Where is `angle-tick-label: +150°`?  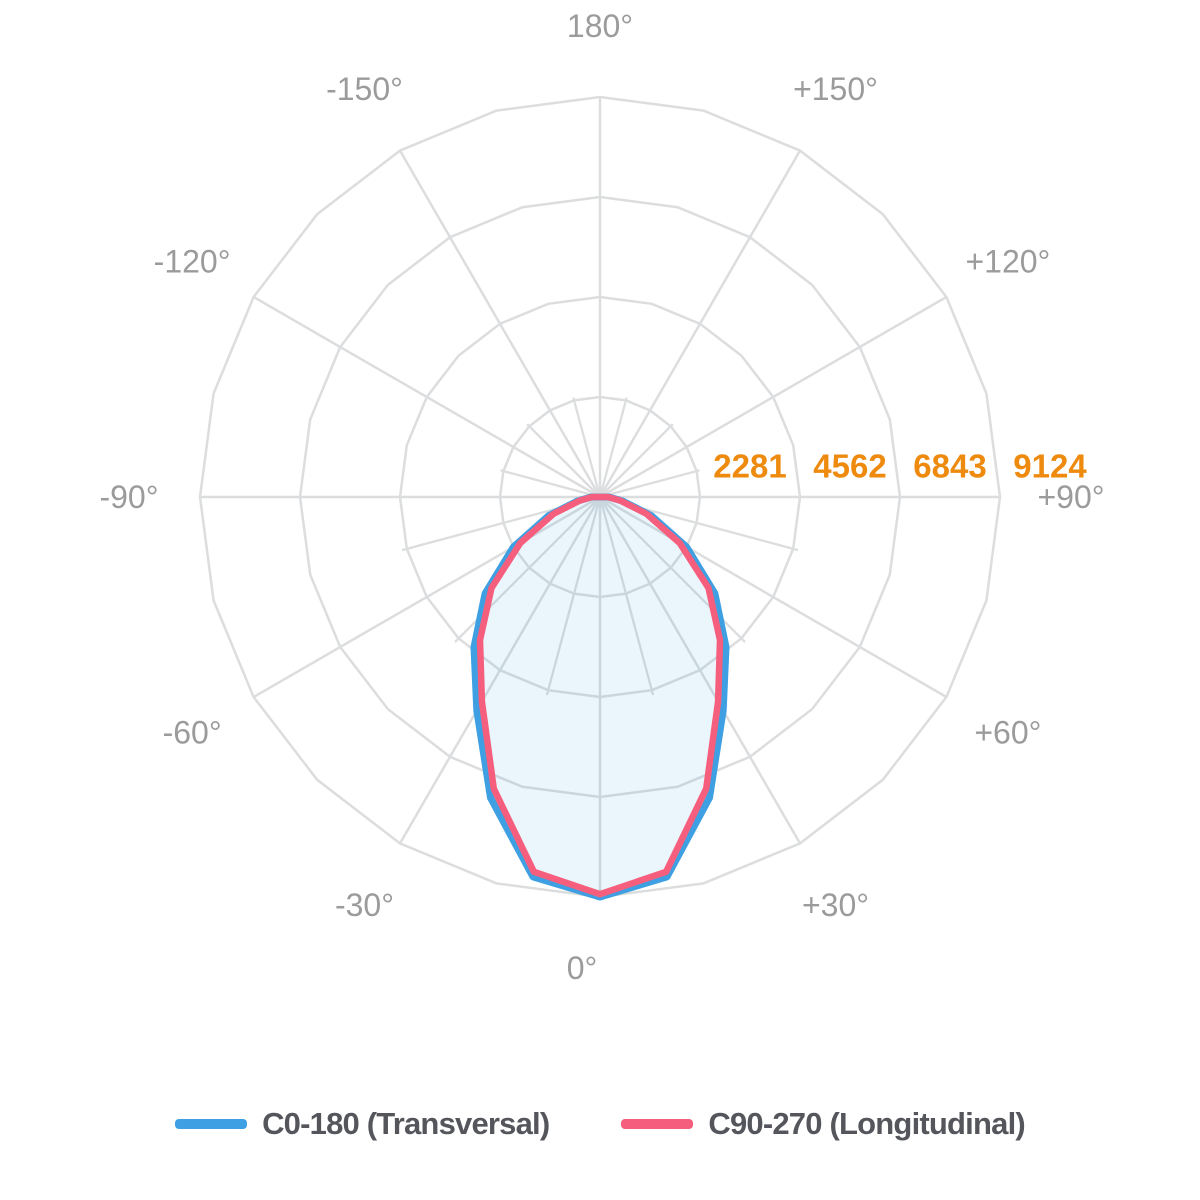
angle-tick-label: +150° is located at coordinates (835, 89).